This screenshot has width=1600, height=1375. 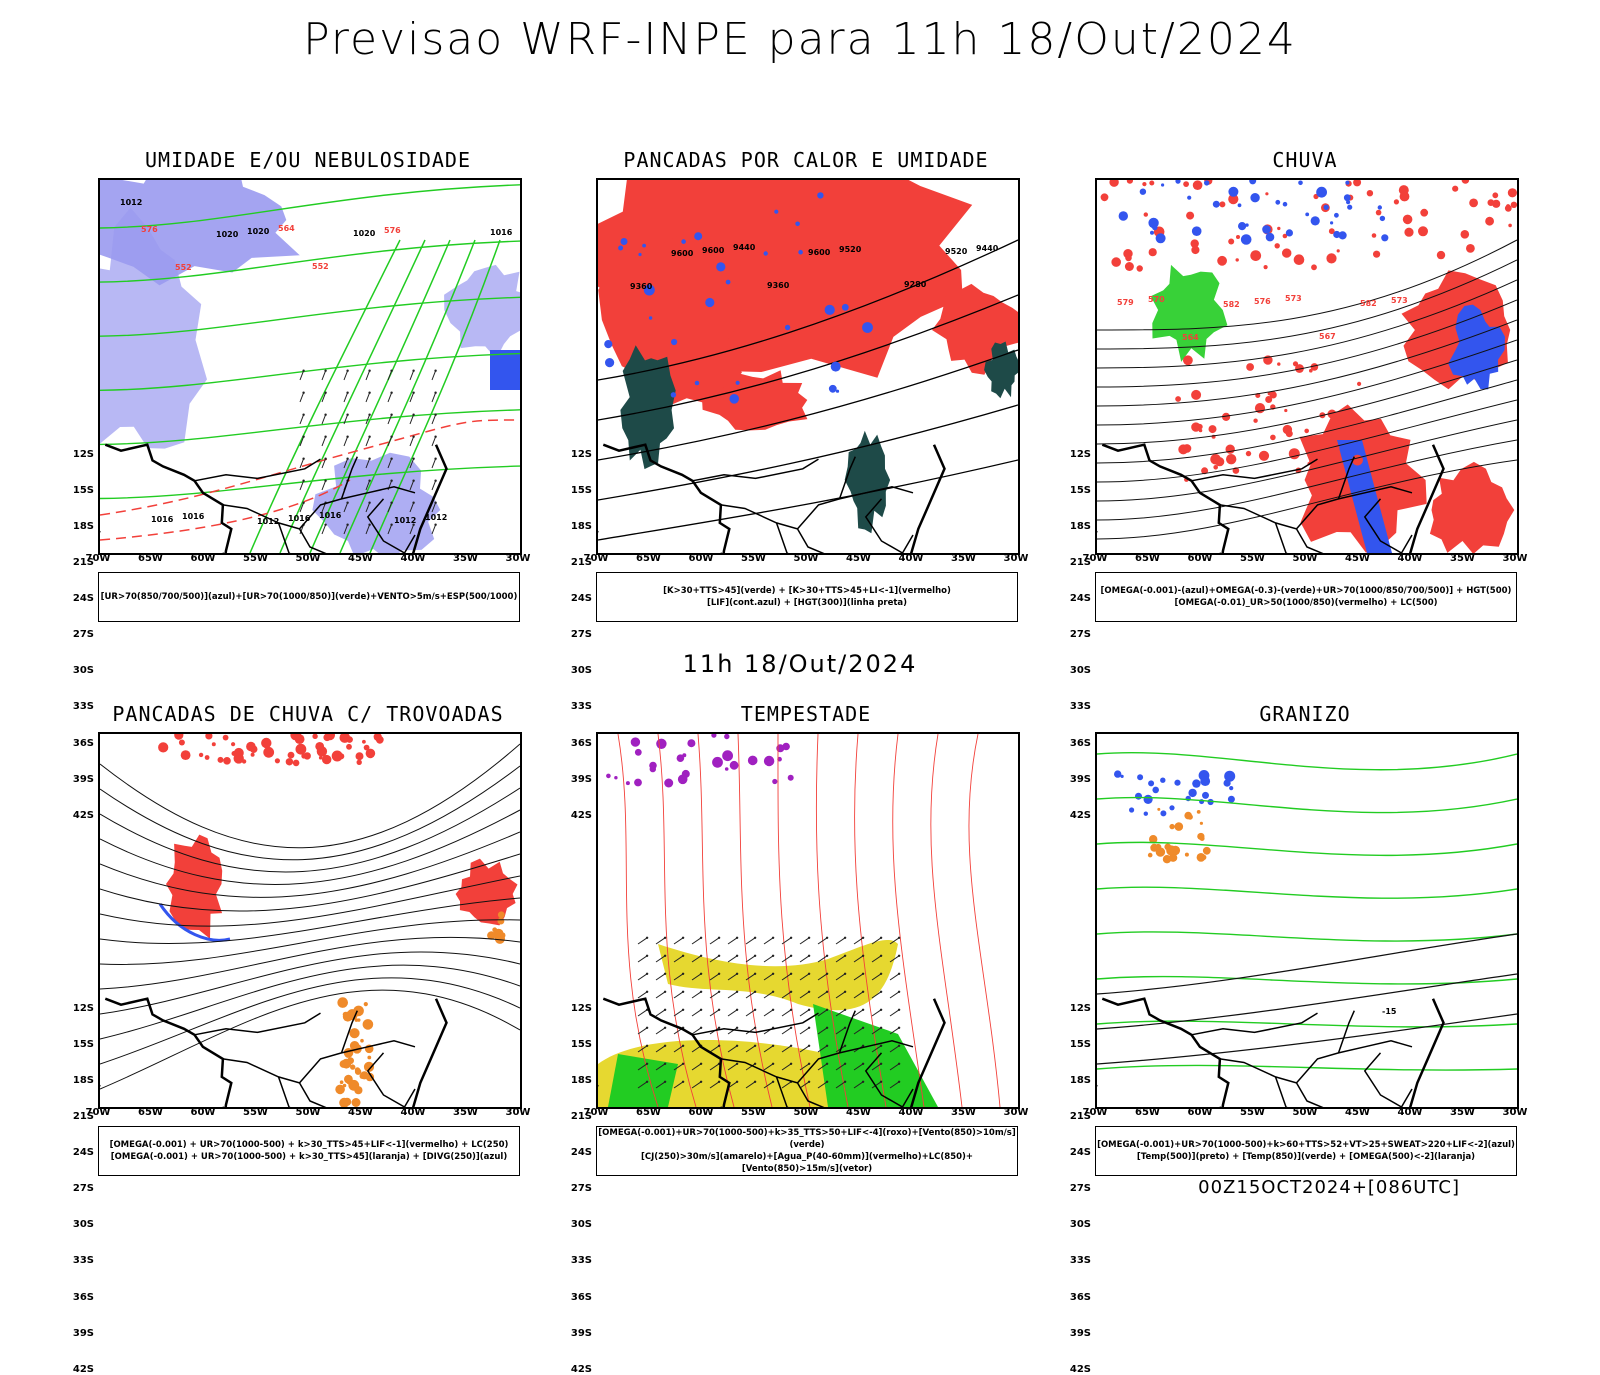 I want to click on contour-label: 564, so click(x=286, y=228).